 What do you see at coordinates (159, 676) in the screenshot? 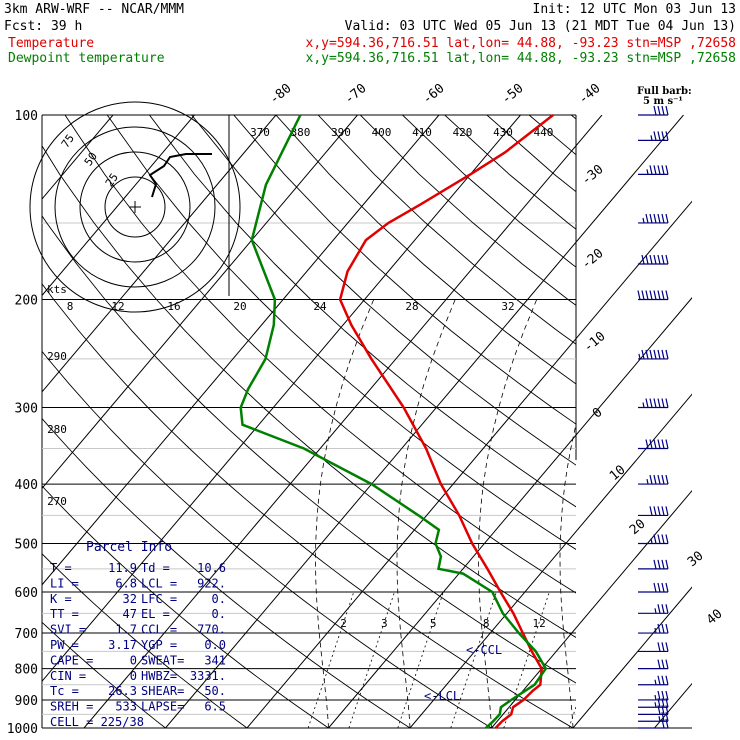
I see `parcel-label: HWBZ=` at bounding box center [159, 676].